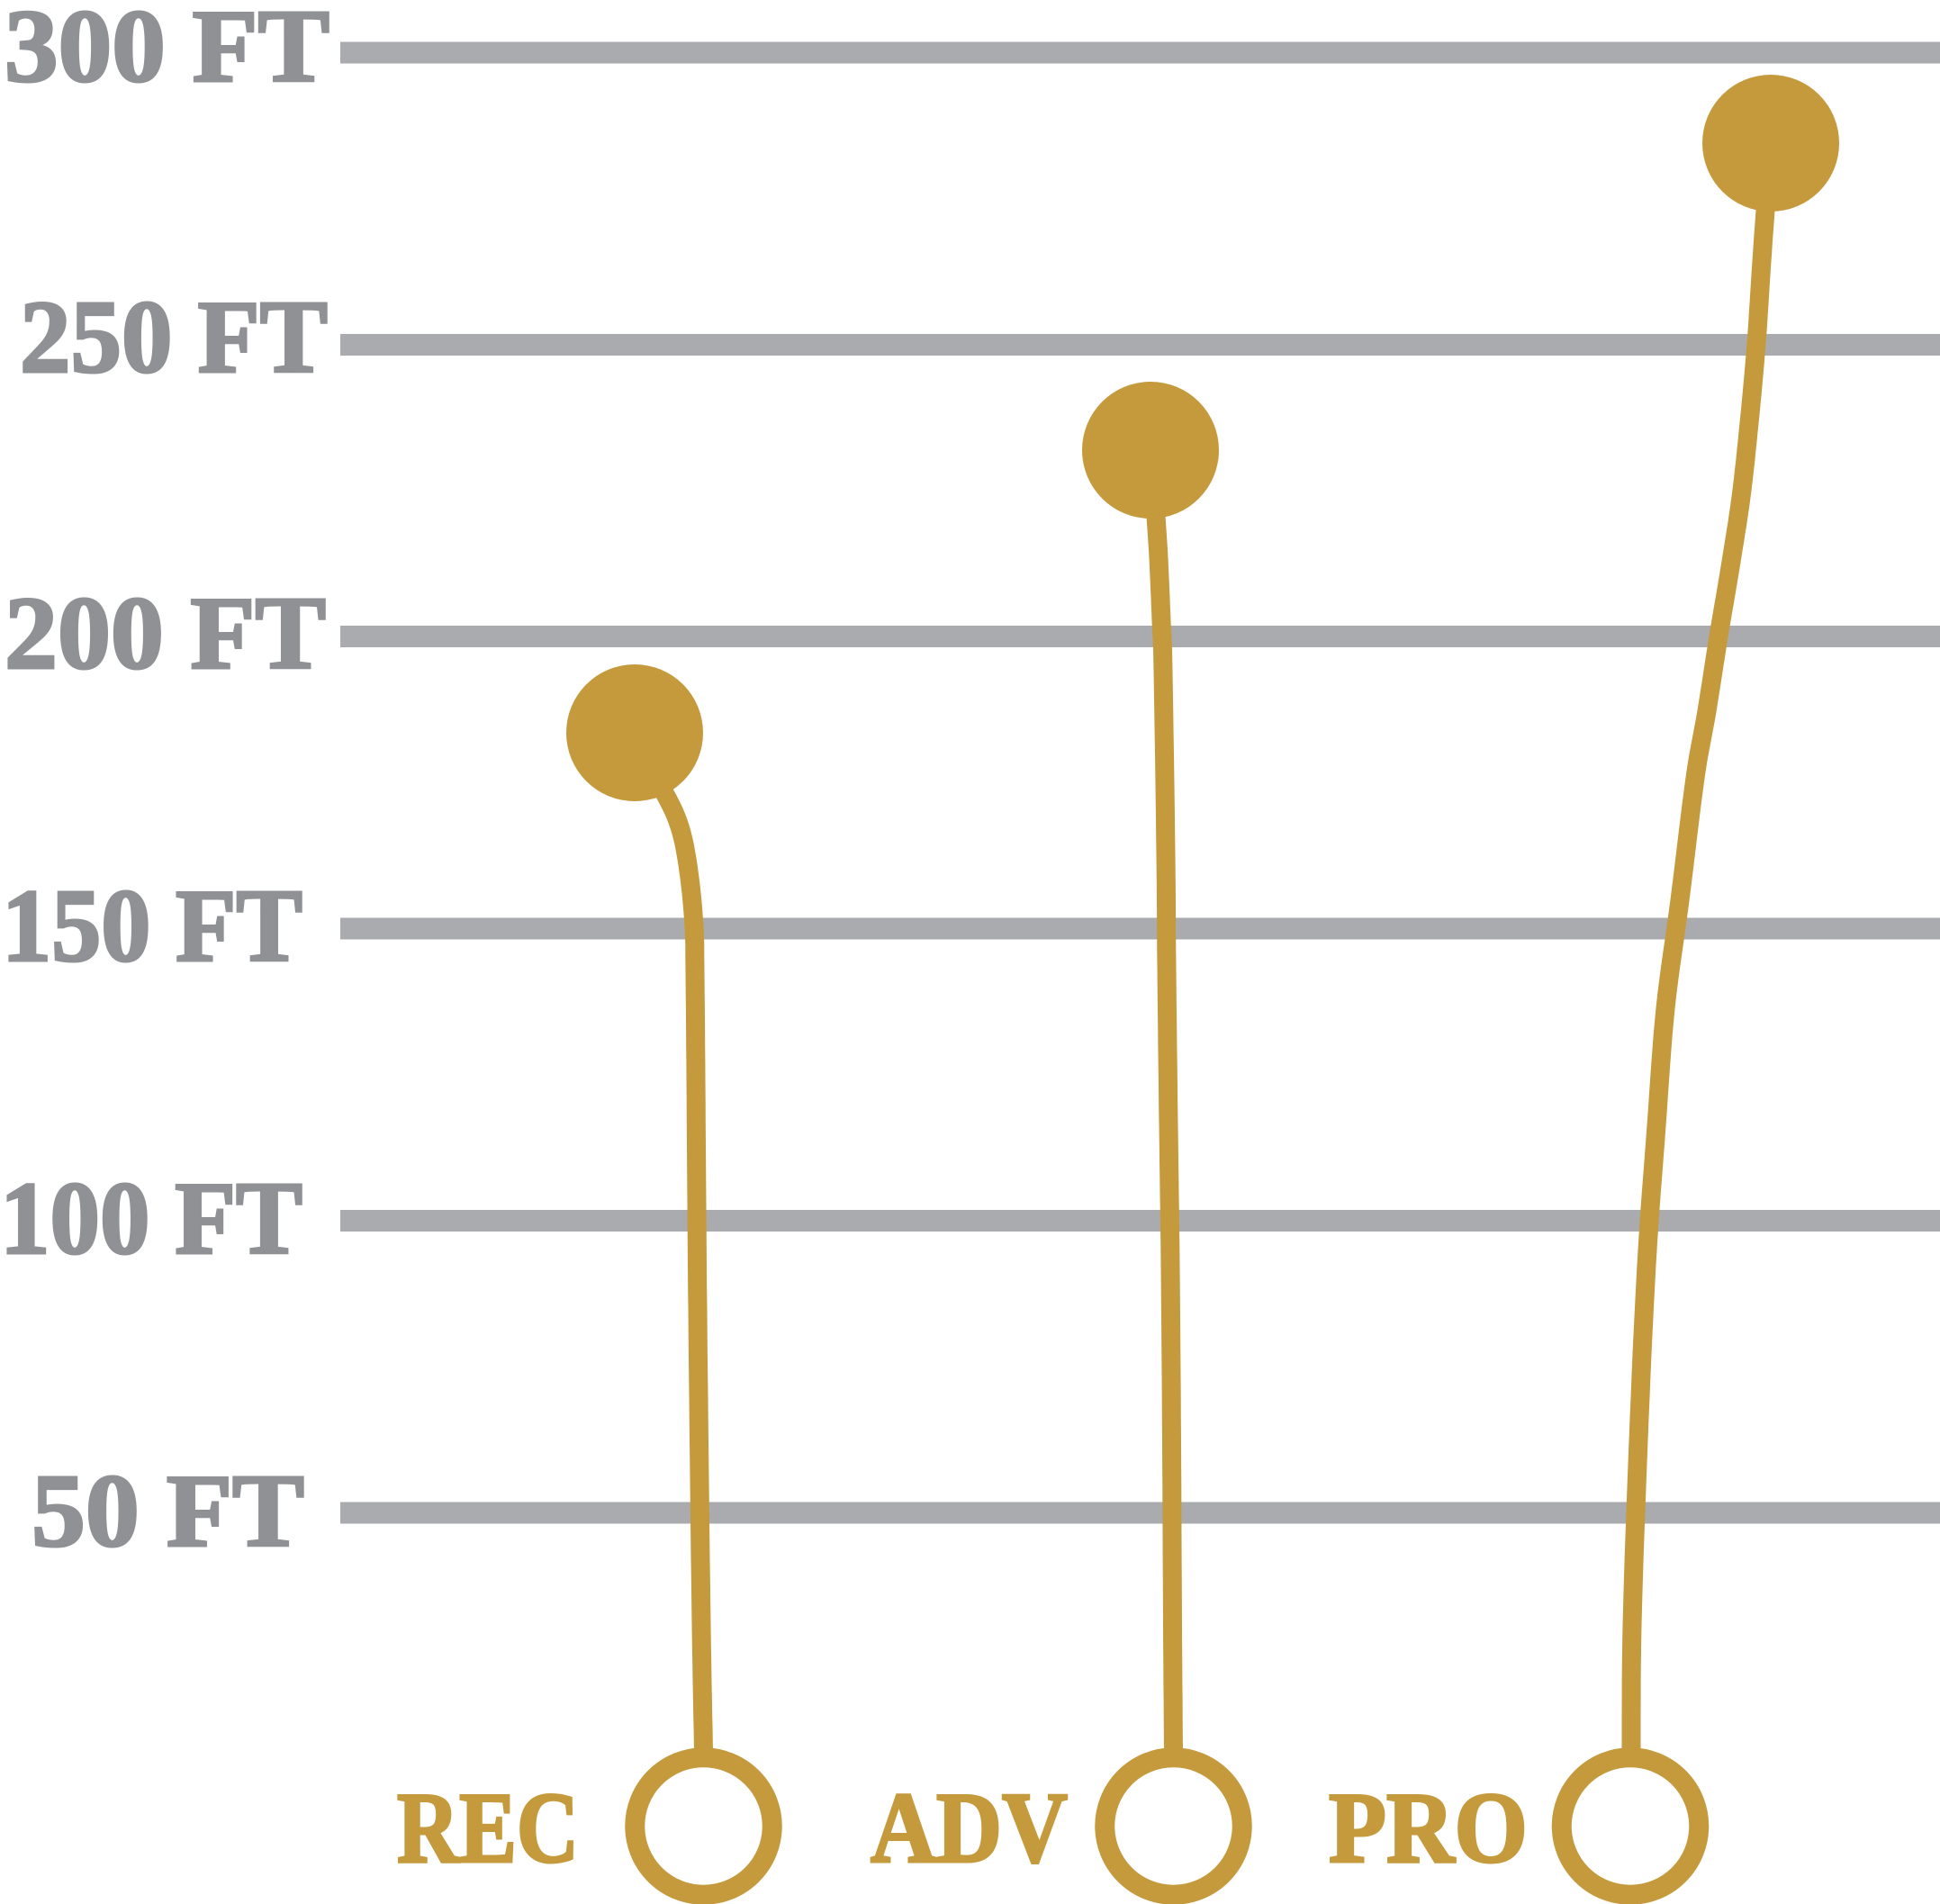 Image resolution: width=1940 pixels, height=1904 pixels. I want to click on svg-text: 200 FT, so click(166, 633).